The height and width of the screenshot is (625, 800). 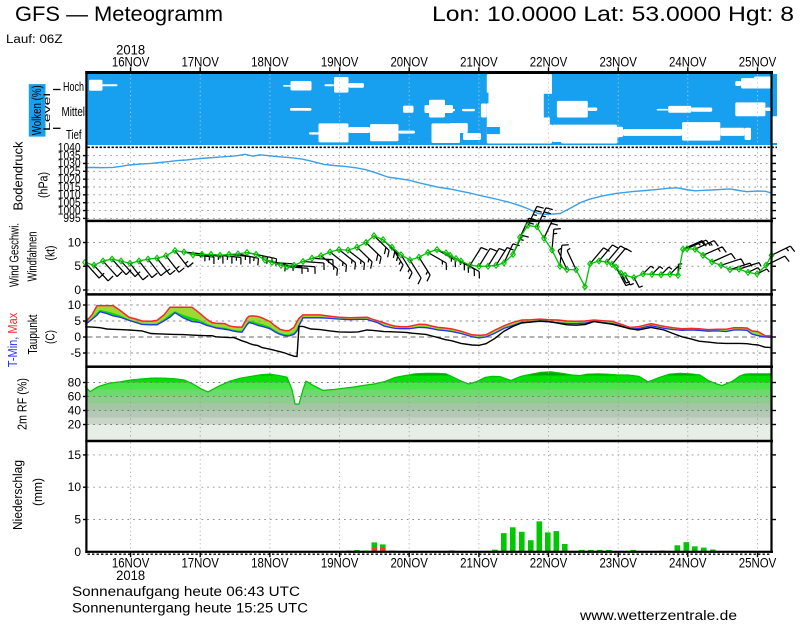 I want to click on svg-text: 1030, so click(x=69, y=163).